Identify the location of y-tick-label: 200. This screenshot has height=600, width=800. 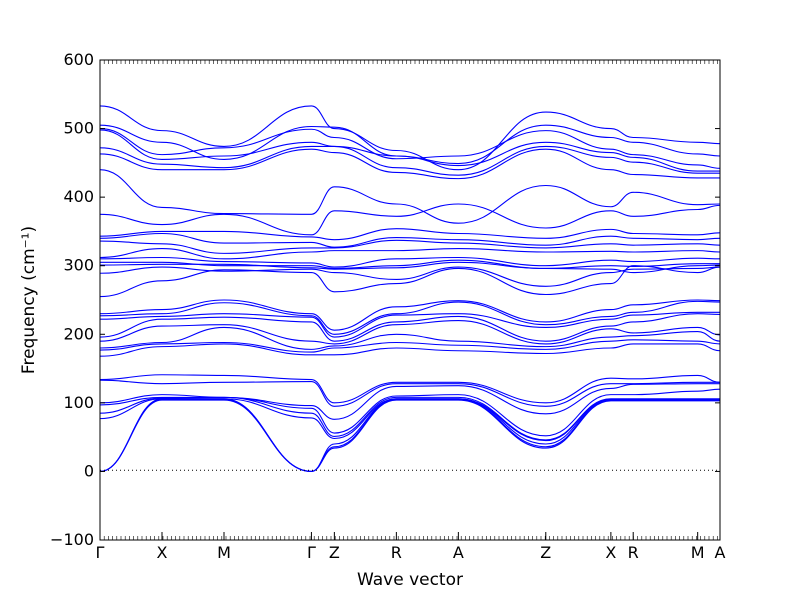
(78, 333).